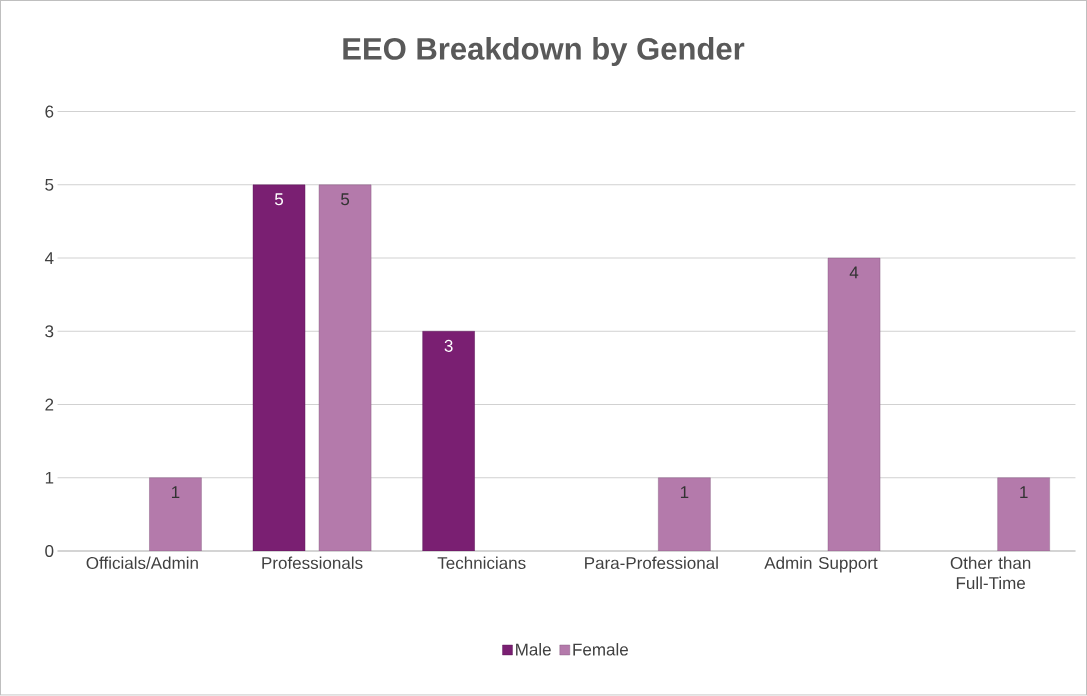 This screenshot has width=1087, height=696. Describe the element at coordinates (142, 563) in the screenshot. I see `x-tick-label: Officials/Admin` at that location.